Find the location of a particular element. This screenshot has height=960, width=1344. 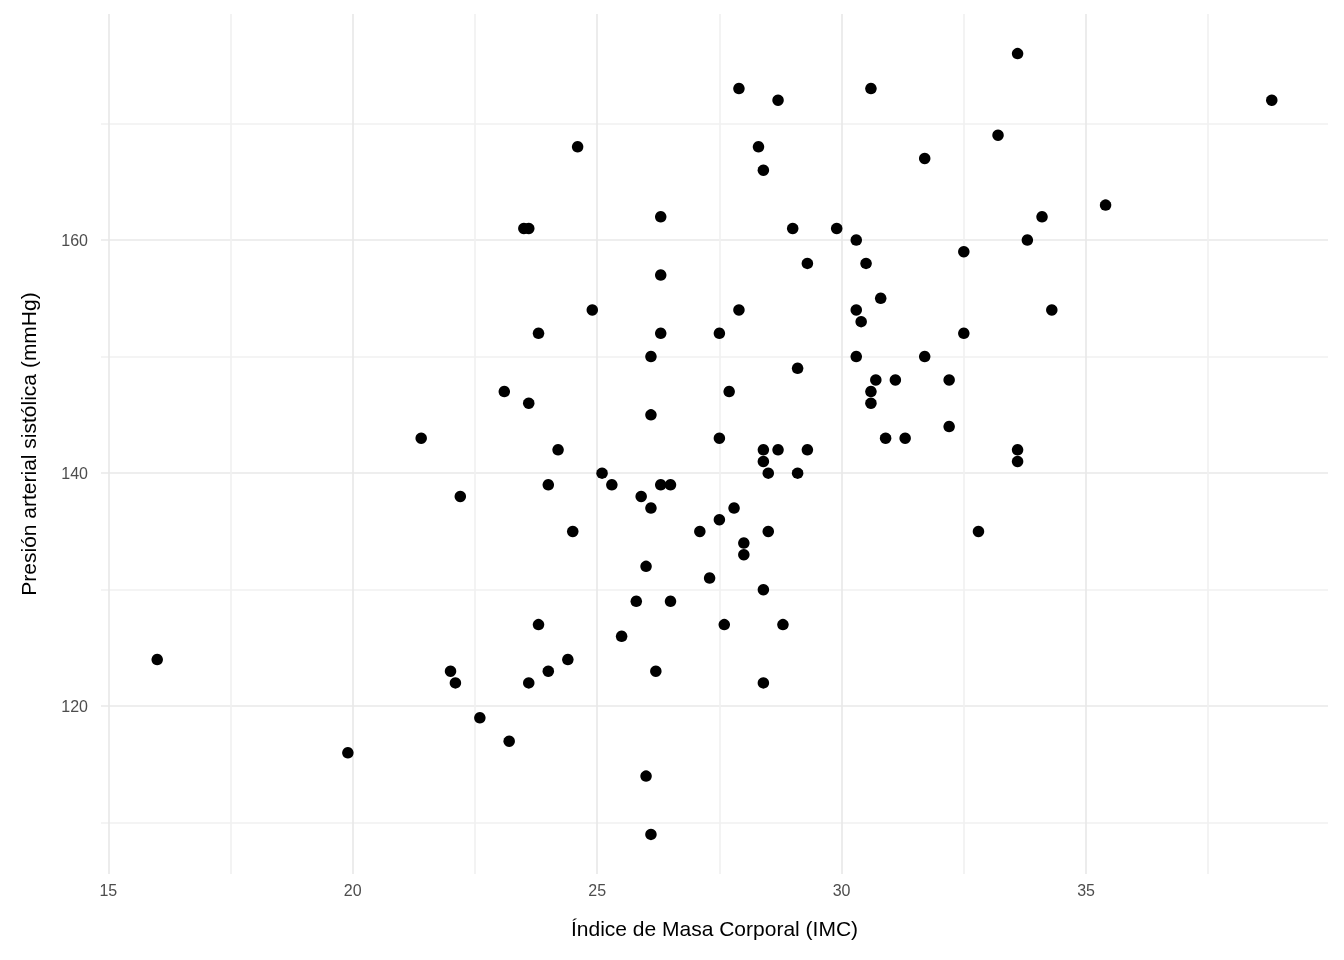

y-tick-label: 140 is located at coordinates (75, 473).